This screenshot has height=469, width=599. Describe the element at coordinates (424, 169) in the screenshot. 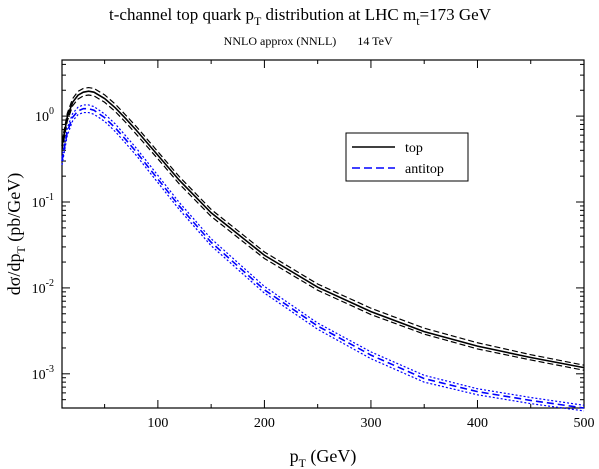

I see `legend-label-antitop: antitop` at that location.